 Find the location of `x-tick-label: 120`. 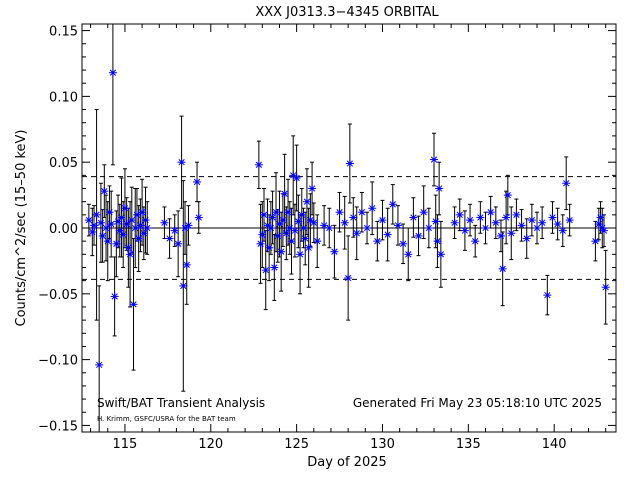

x-tick-label: 120 is located at coordinates (210, 444).